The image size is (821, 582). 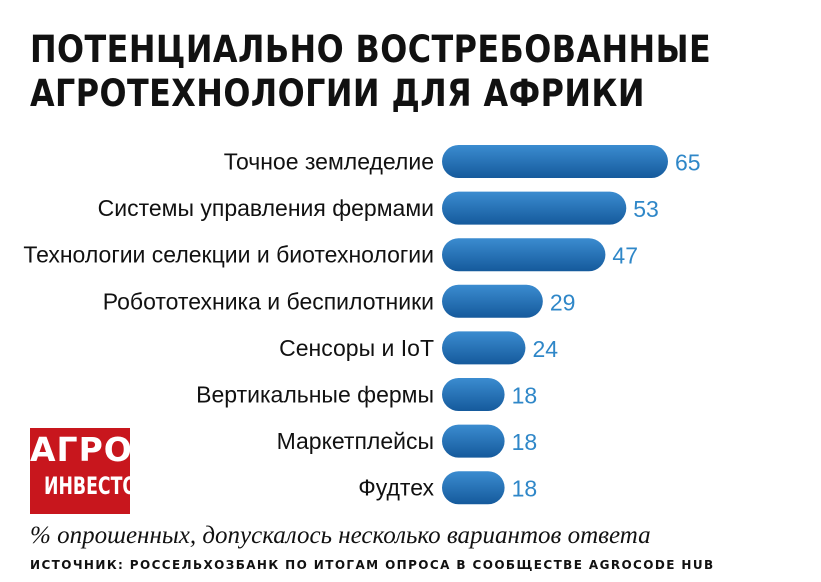 What do you see at coordinates (97, 486) in the screenshot?
I see `logo-line-2: ИНВЕСТОР` at bounding box center [97, 486].